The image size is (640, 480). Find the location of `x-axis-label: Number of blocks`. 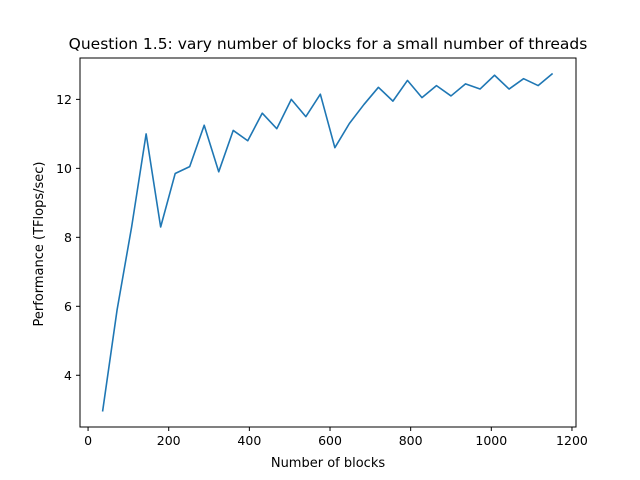

x-axis-label: Number of blocks is located at coordinates (328, 463).